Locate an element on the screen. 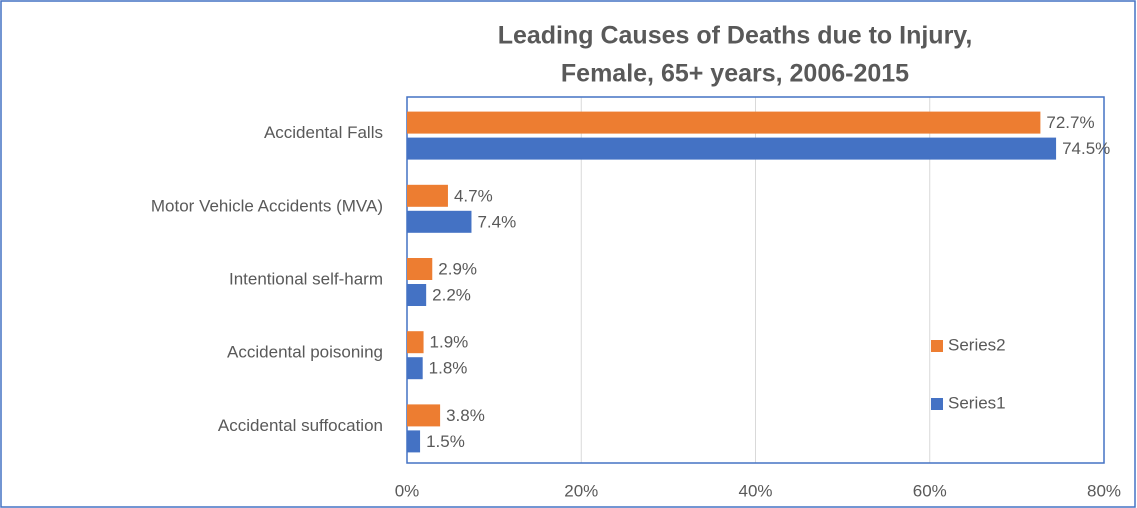  data-label: 3.8% is located at coordinates (465, 415).